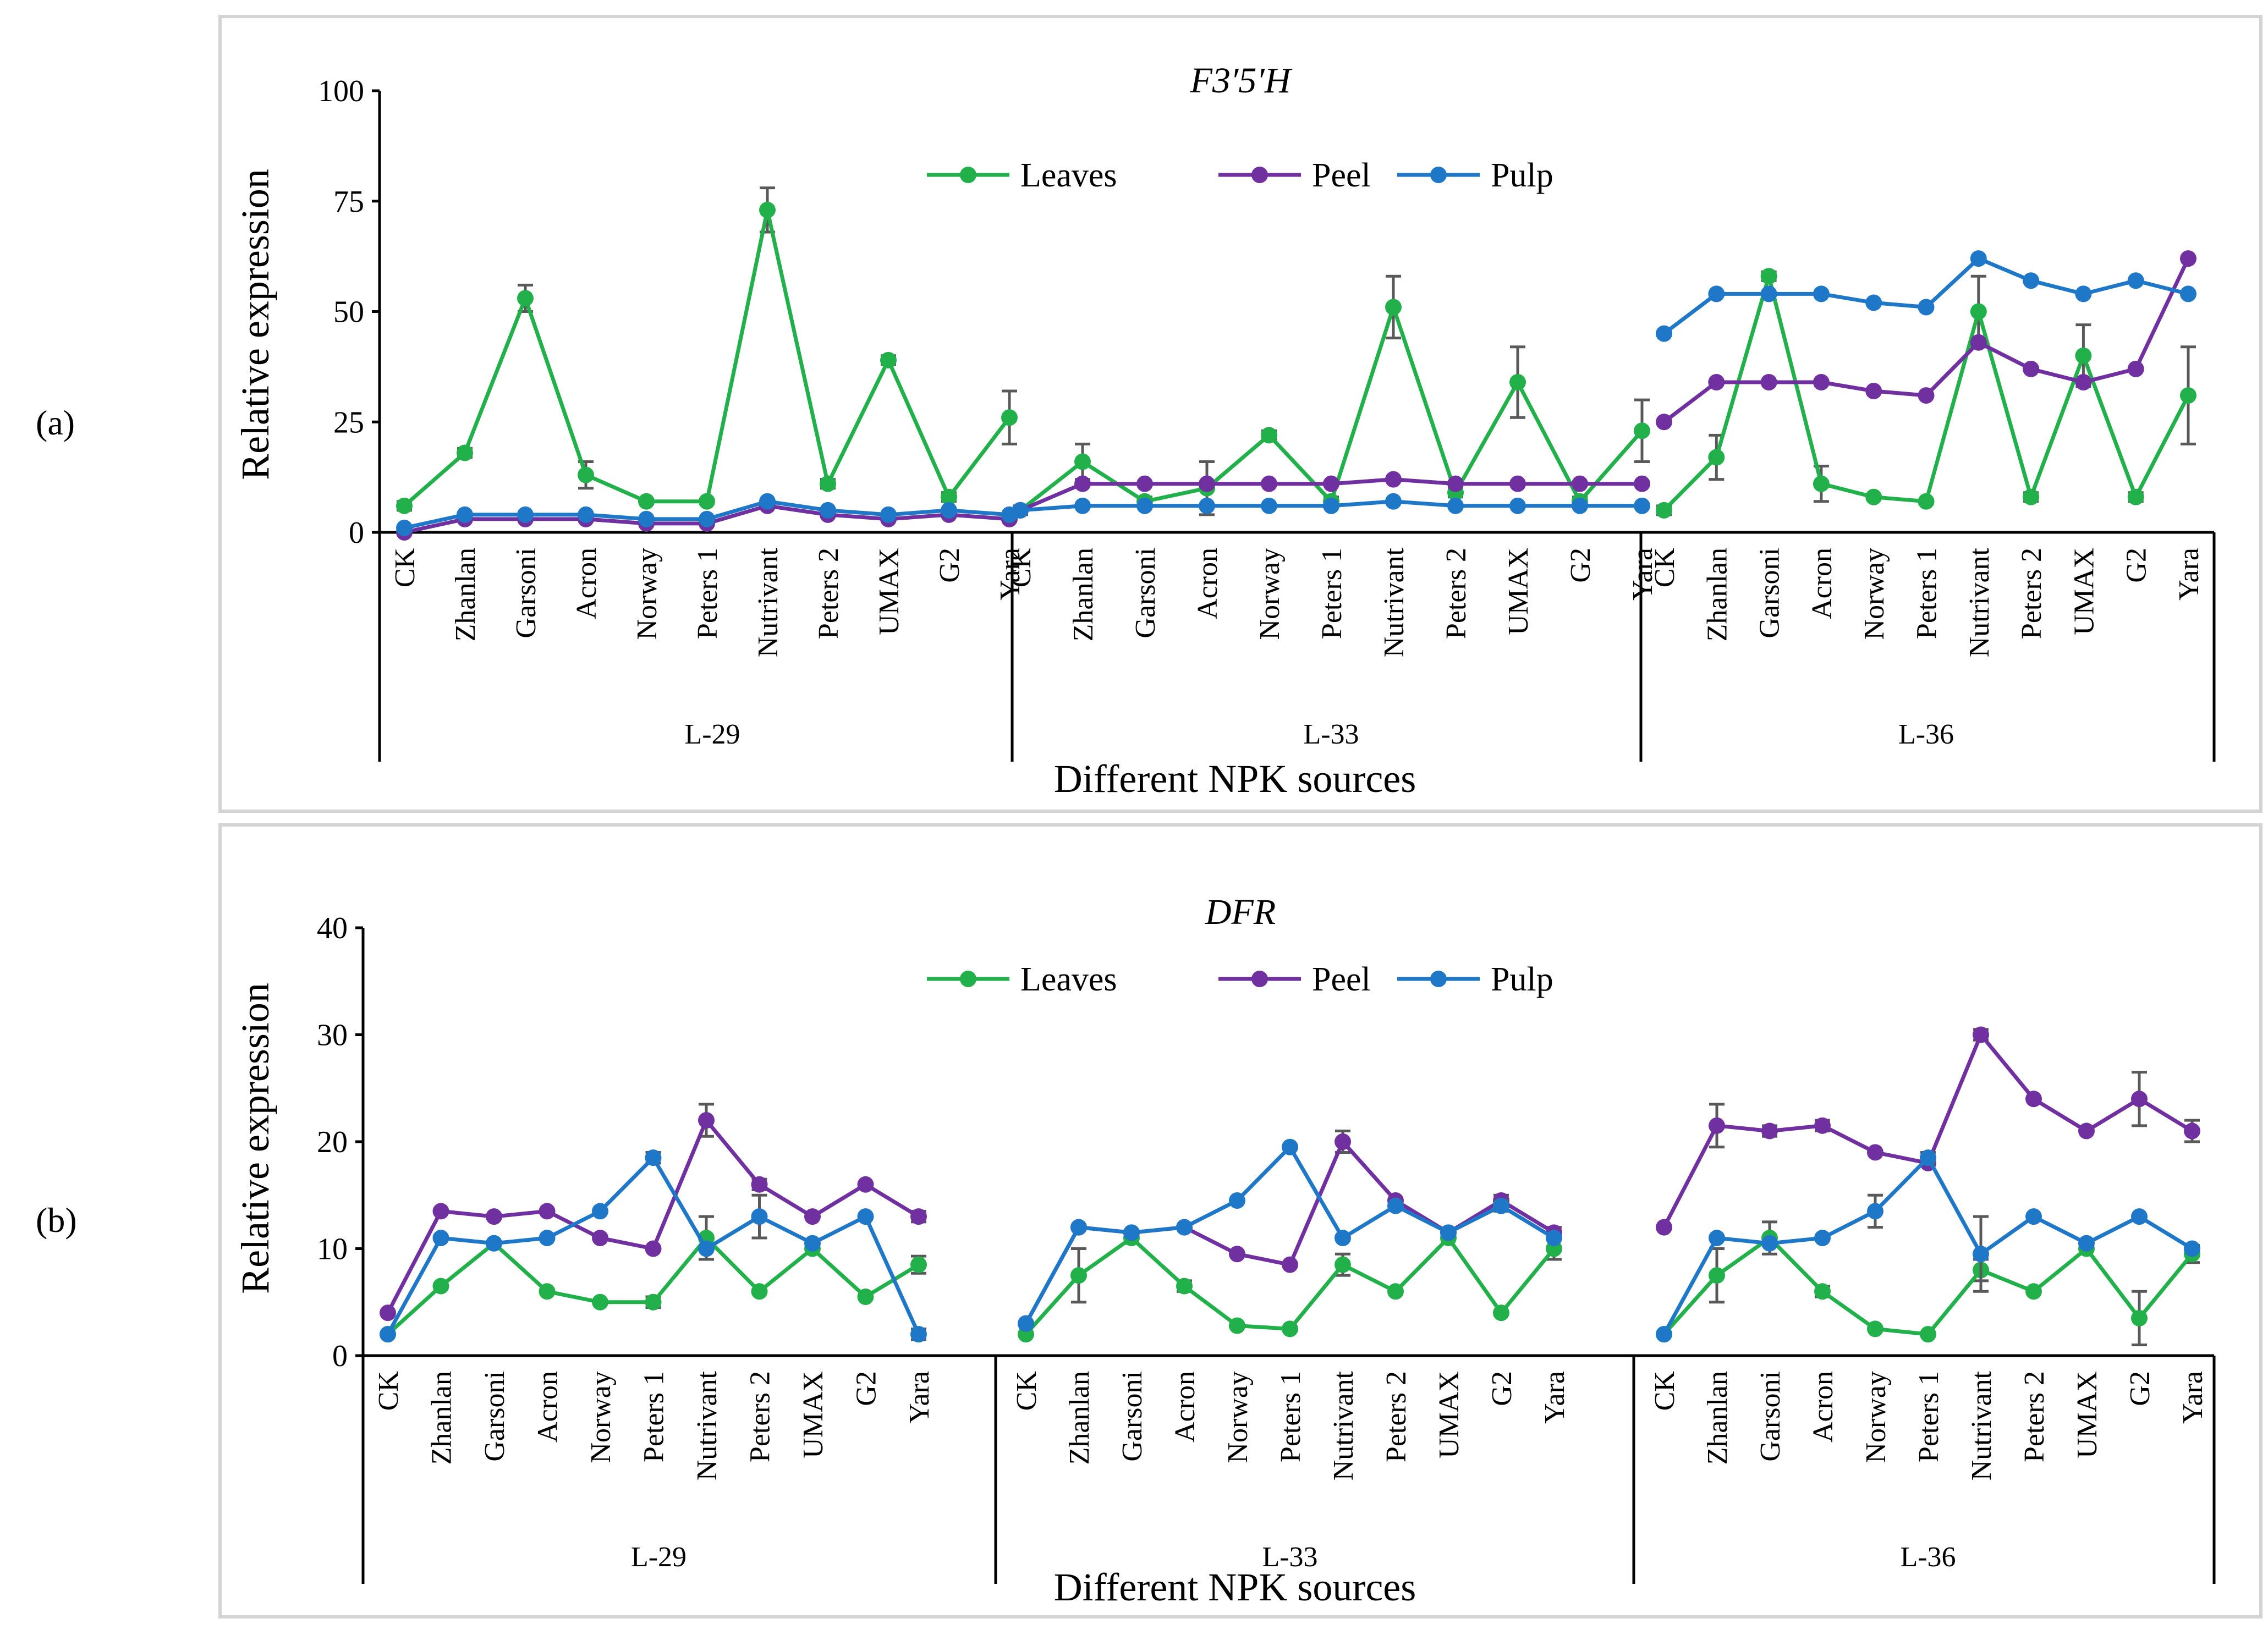  What do you see at coordinates (388, 1391) in the screenshot?
I see `p1-x-tick-label: CK` at bounding box center [388, 1391].